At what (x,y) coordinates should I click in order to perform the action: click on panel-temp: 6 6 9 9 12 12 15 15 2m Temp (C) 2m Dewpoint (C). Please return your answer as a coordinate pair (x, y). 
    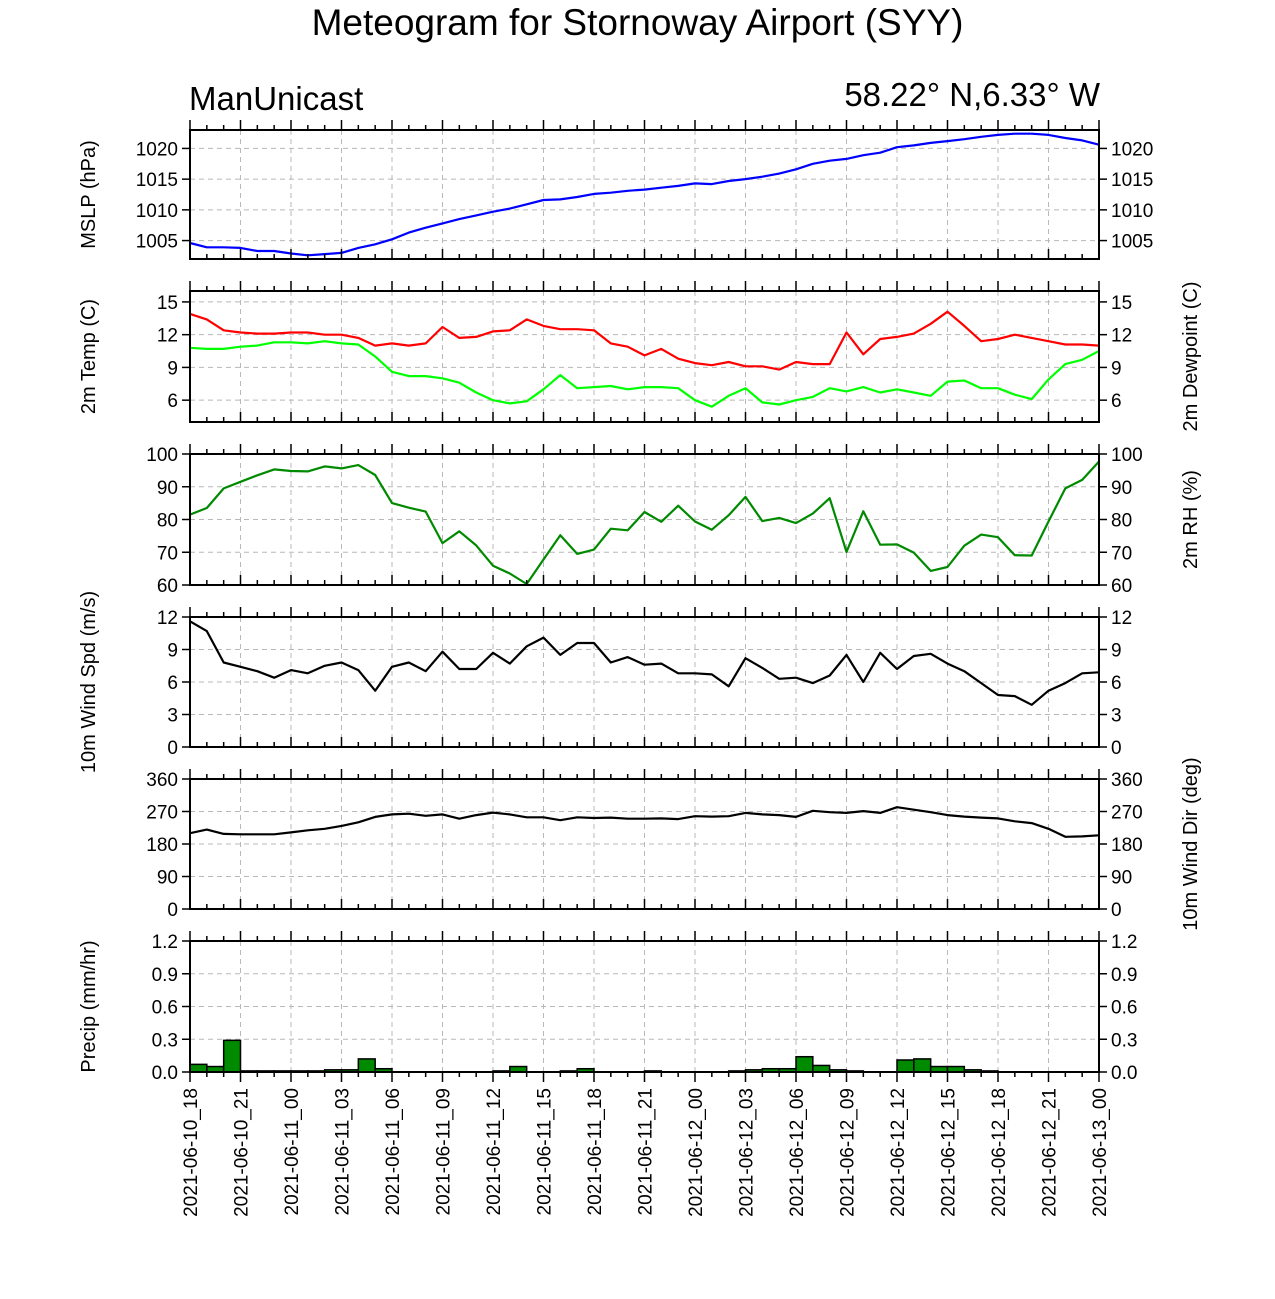
    Looking at the image, I should click on (640, 356).